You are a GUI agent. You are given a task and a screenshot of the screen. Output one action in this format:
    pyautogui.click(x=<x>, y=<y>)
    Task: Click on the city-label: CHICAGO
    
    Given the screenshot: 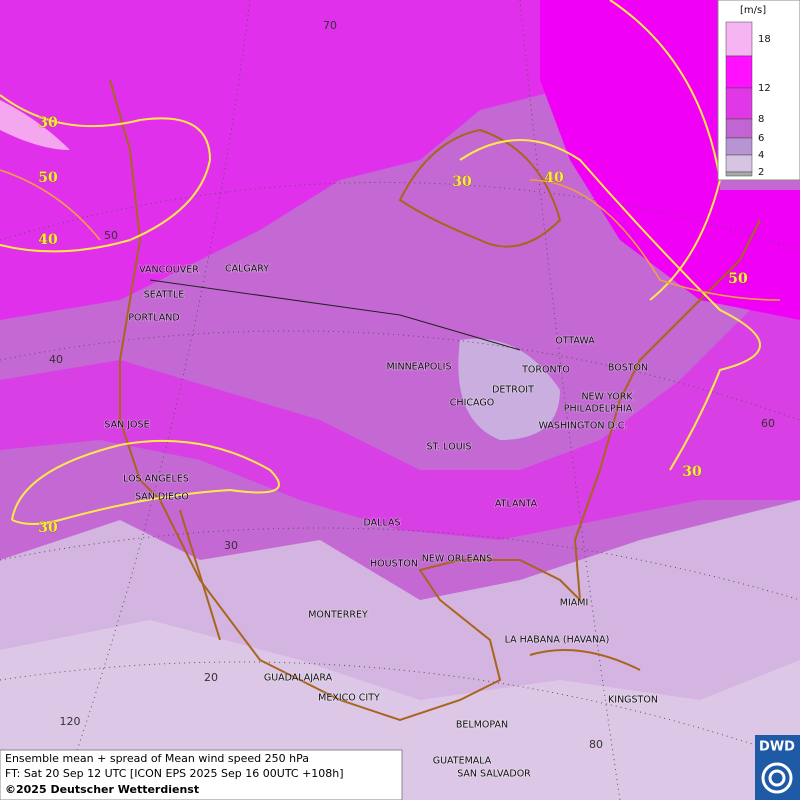 What is the action you would take?
    pyautogui.click(x=472, y=403)
    